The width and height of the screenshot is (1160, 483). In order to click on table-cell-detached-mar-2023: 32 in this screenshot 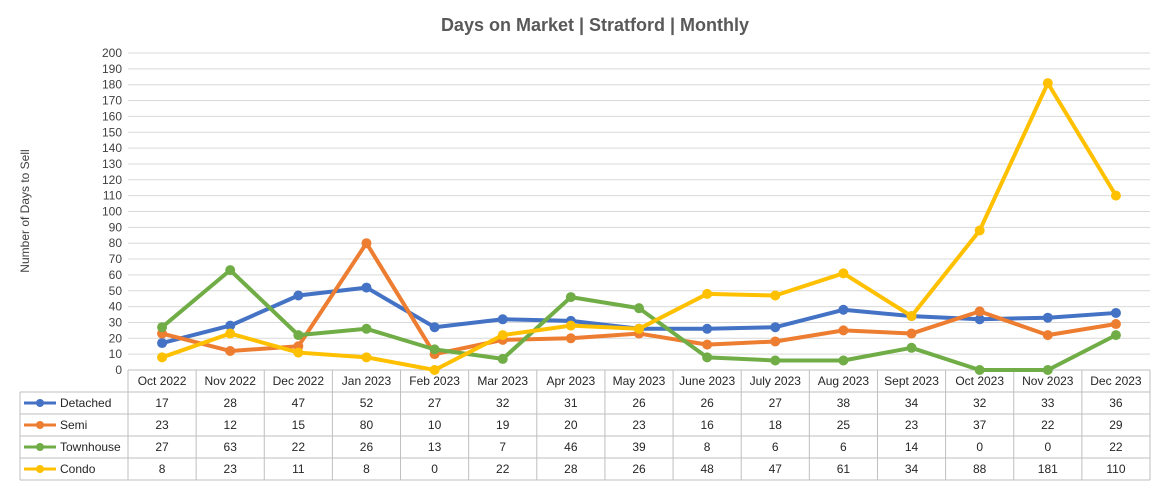, I will do `click(503, 403)`.